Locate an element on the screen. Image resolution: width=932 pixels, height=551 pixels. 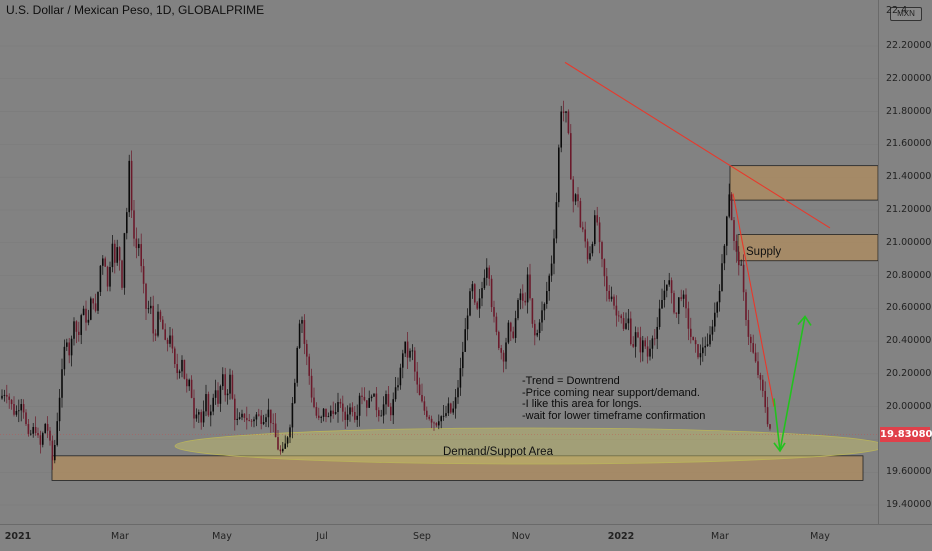
currency-badge: MXN is located at coordinates (906, 14).